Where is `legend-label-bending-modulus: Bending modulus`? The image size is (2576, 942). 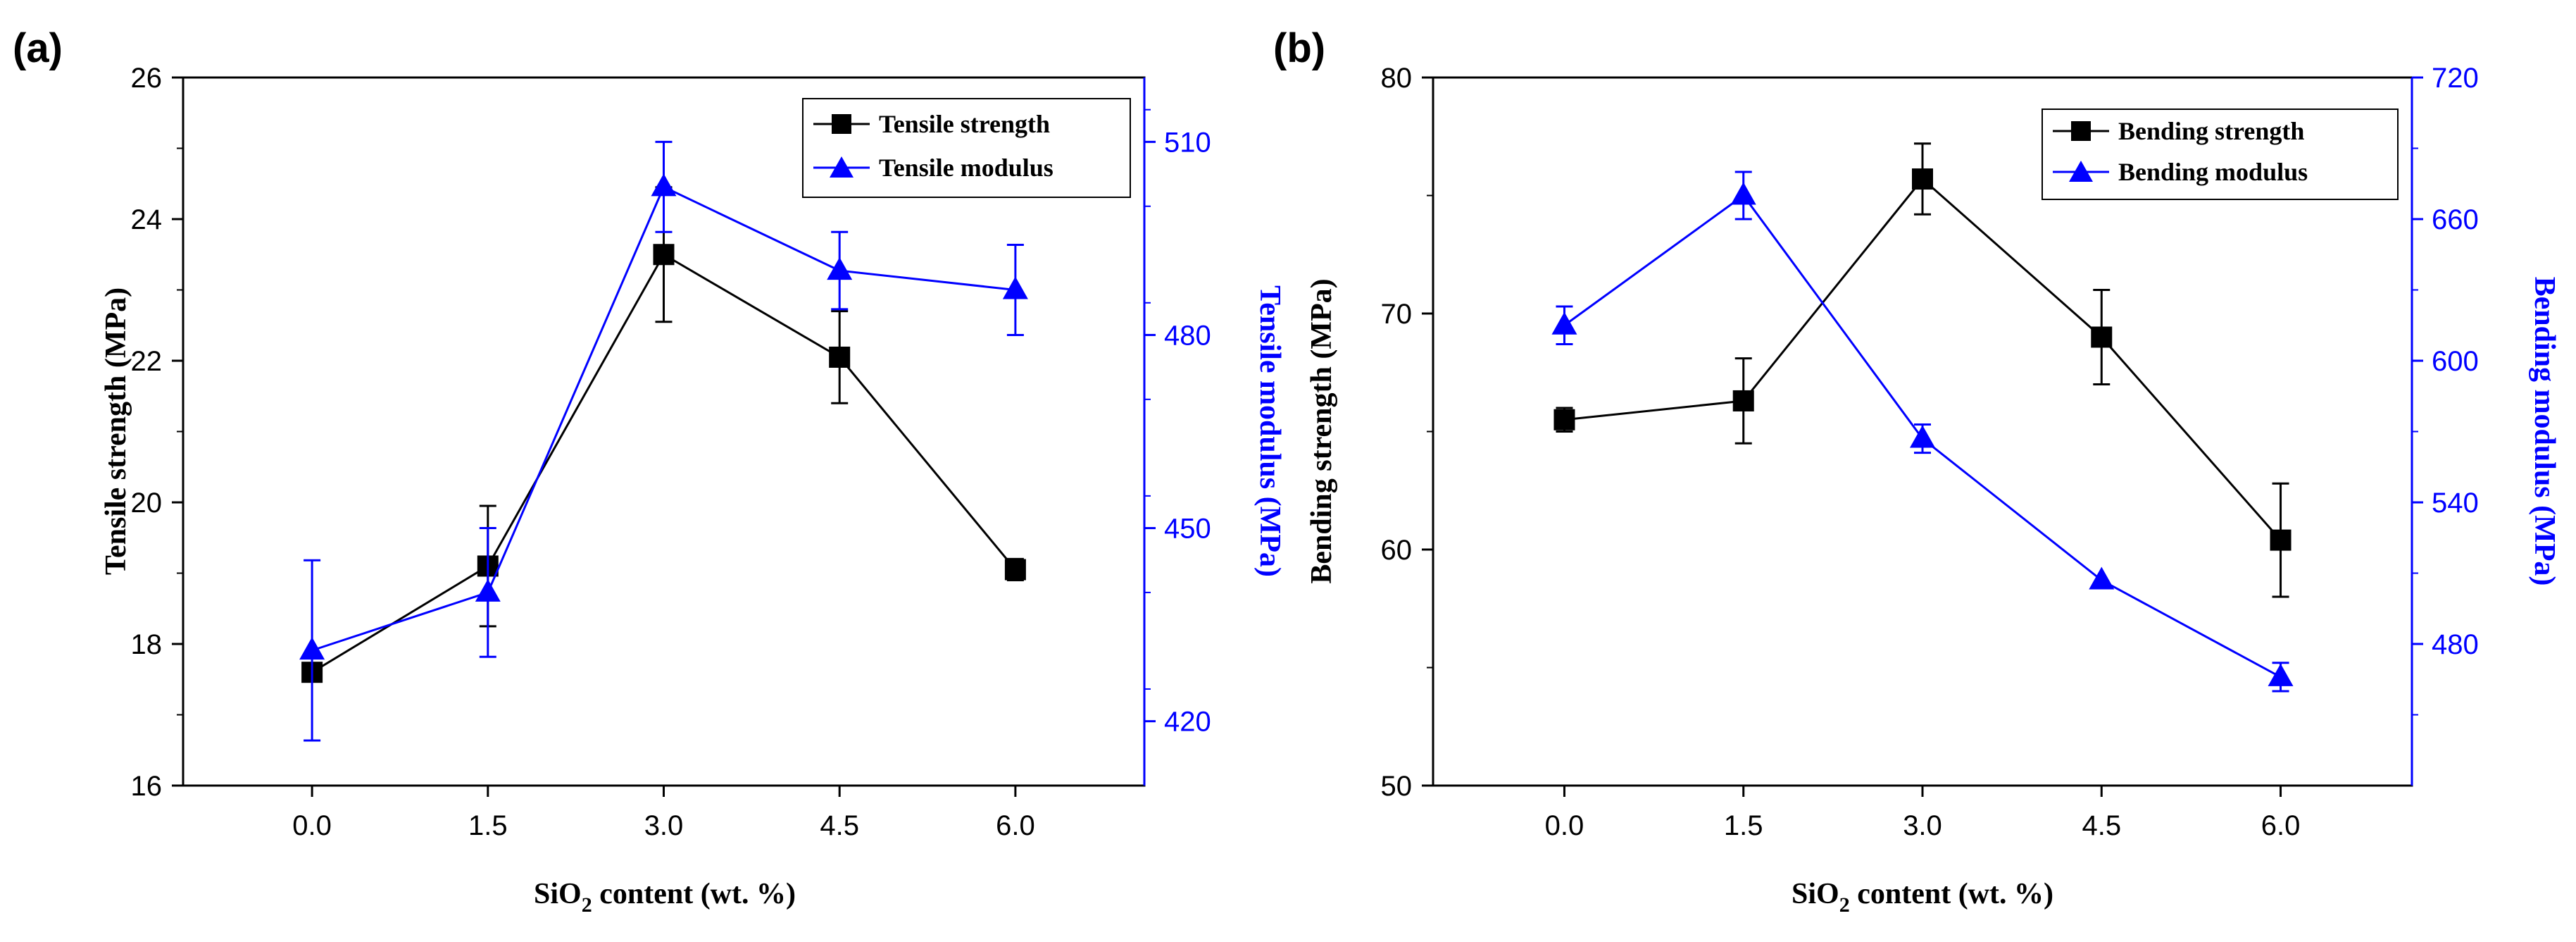
legend-label-bending-modulus: Bending modulus is located at coordinates (2213, 172).